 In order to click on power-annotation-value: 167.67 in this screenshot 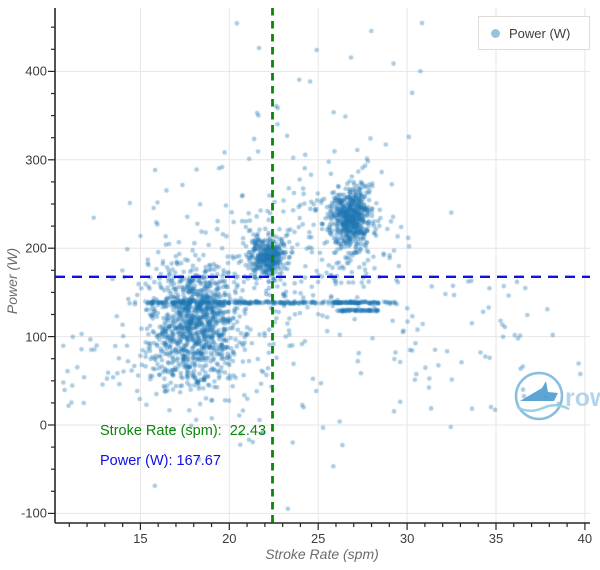, I will do `click(198, 461)`.